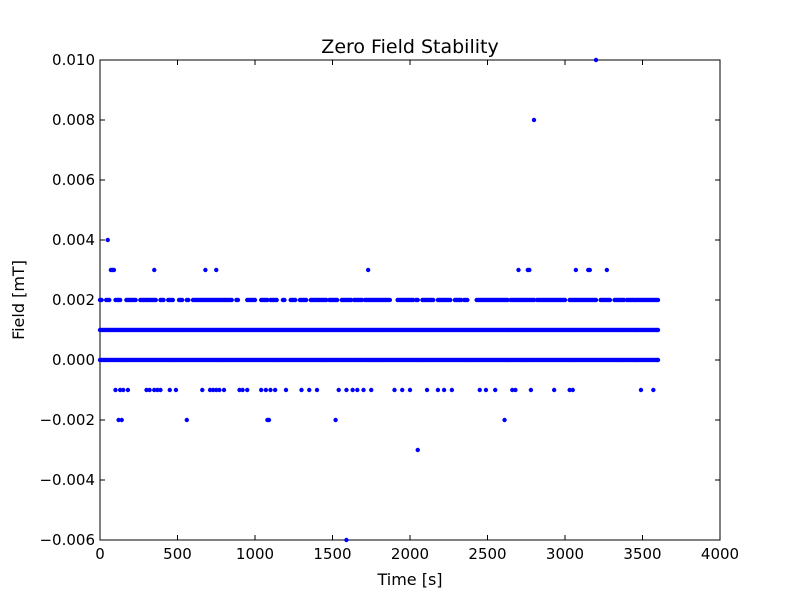 This screenshot has height=600, width=800. Describe the element at coordinates (409, 47) in the screenshot. I see `chart-title: Zero Field Stability` at that location.